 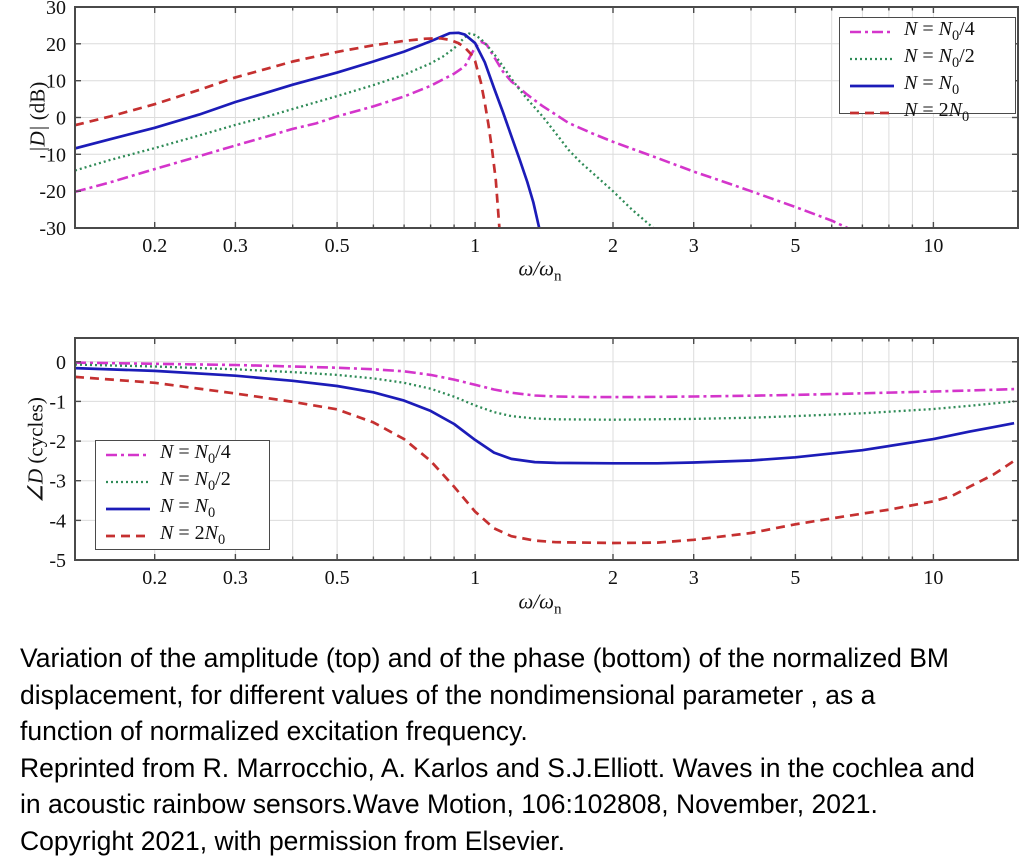 I want to click on phase-x-axis-label: ω/ωn, so click(x=539, y=603).